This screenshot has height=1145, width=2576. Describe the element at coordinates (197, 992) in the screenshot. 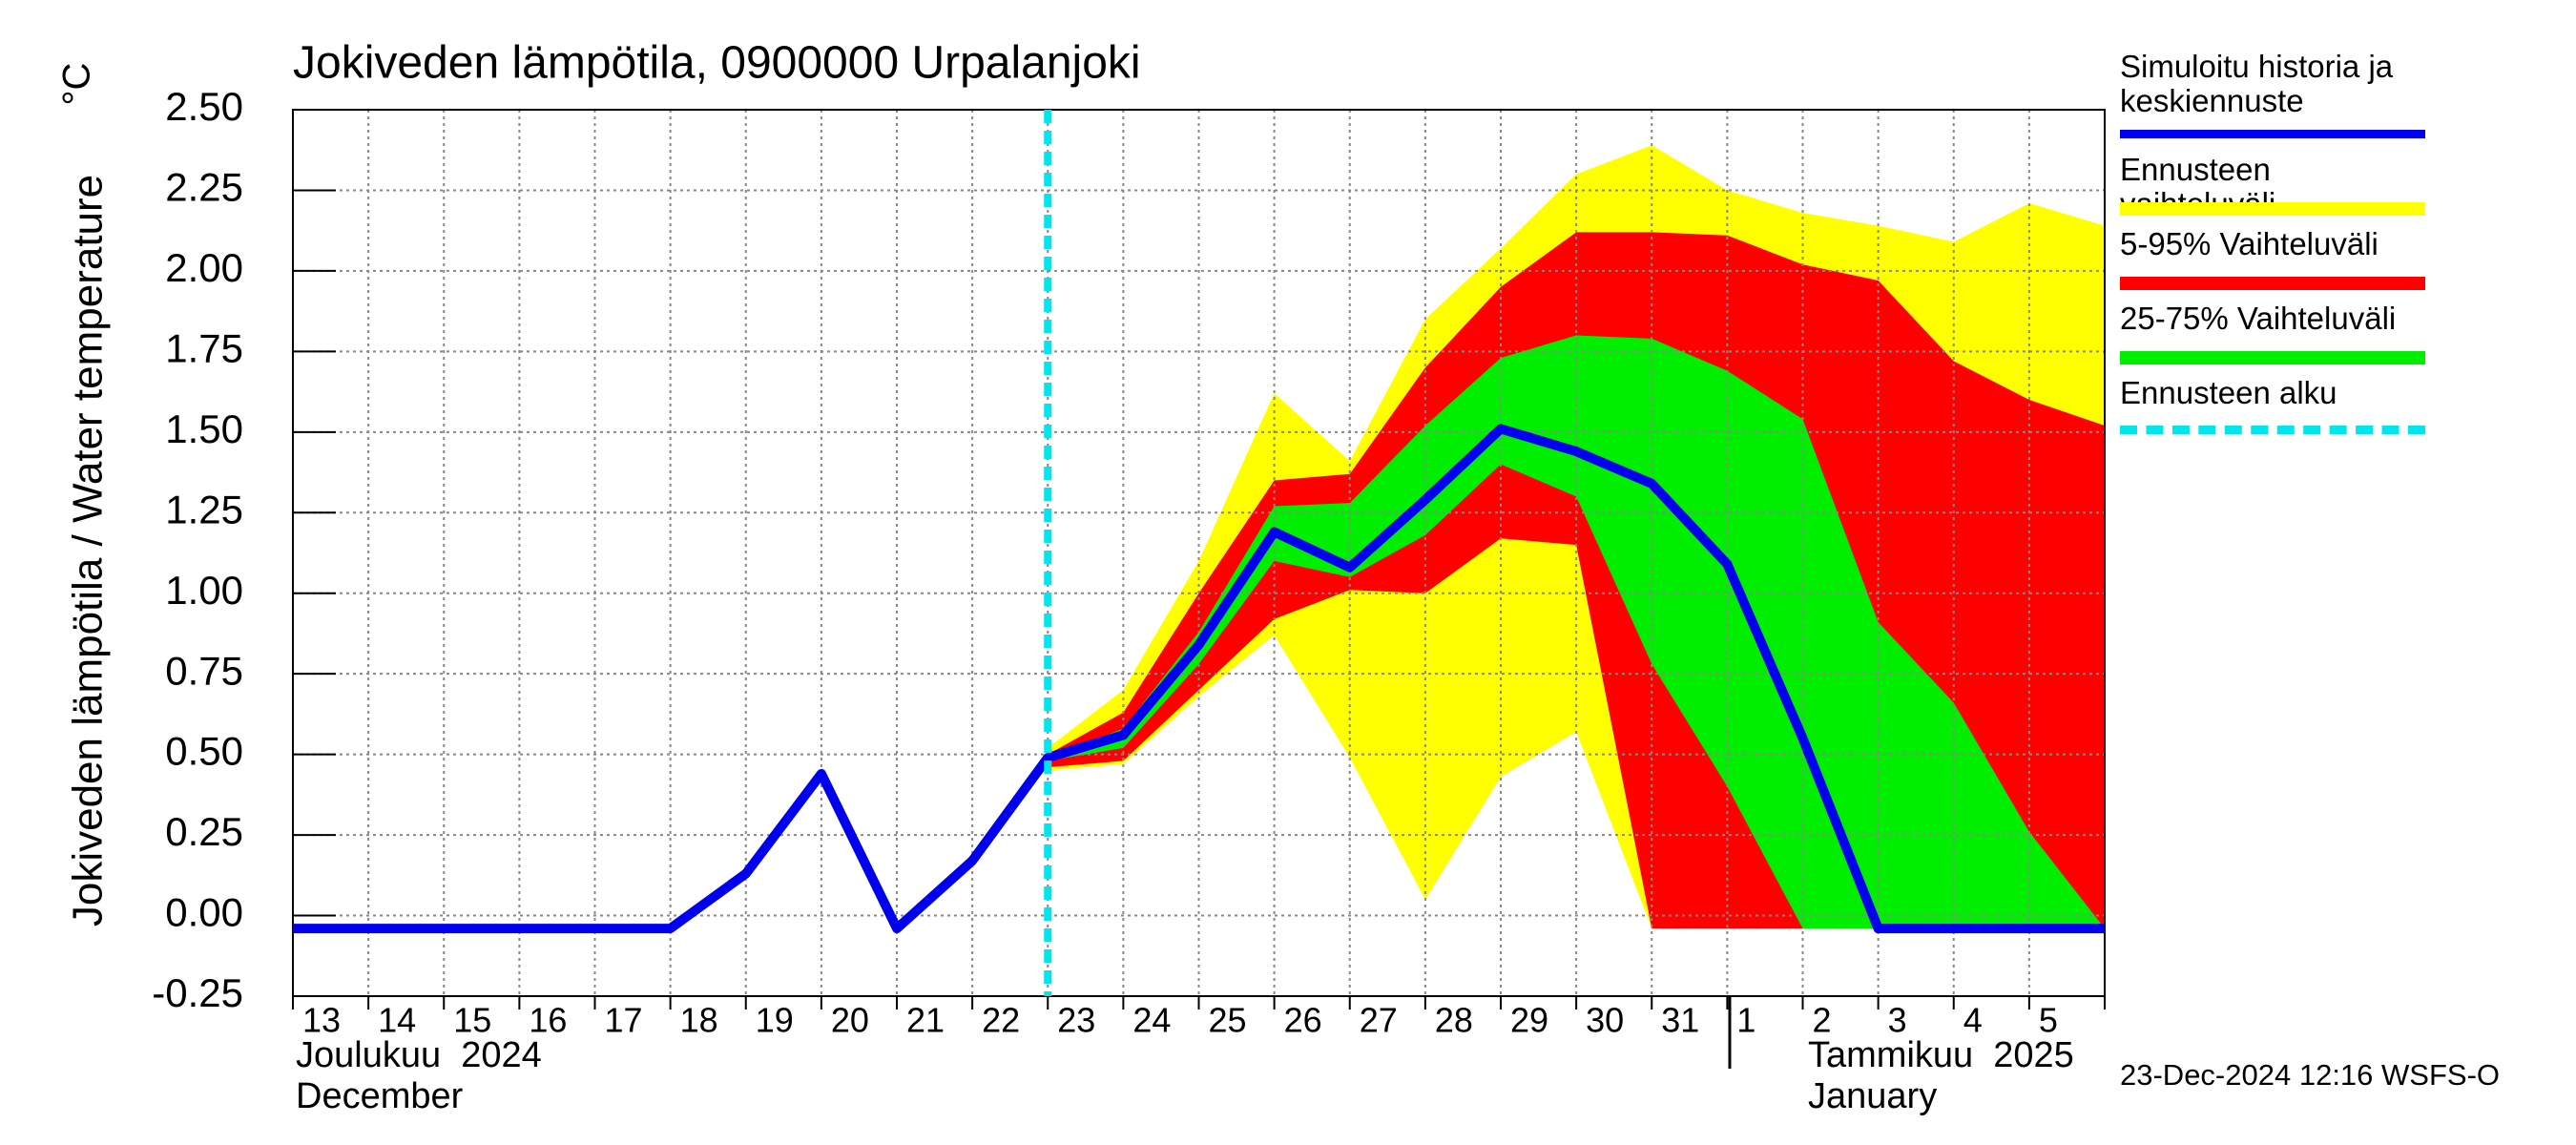

I see `y-tick-label: -0.25` at that location.